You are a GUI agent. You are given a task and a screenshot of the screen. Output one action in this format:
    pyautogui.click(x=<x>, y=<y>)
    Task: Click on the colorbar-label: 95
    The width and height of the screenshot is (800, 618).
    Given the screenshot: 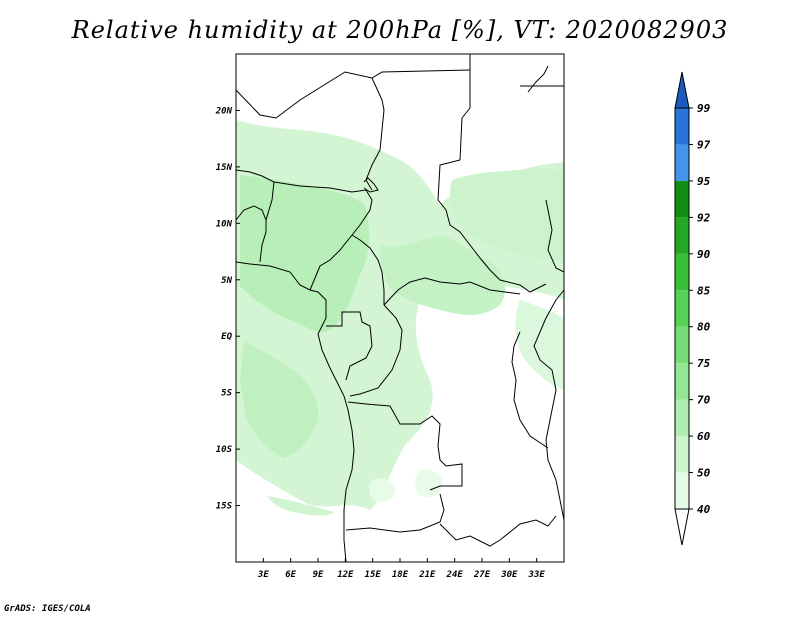 What is the action you would take?
    pyautogui.click(x=704, y=181)
    